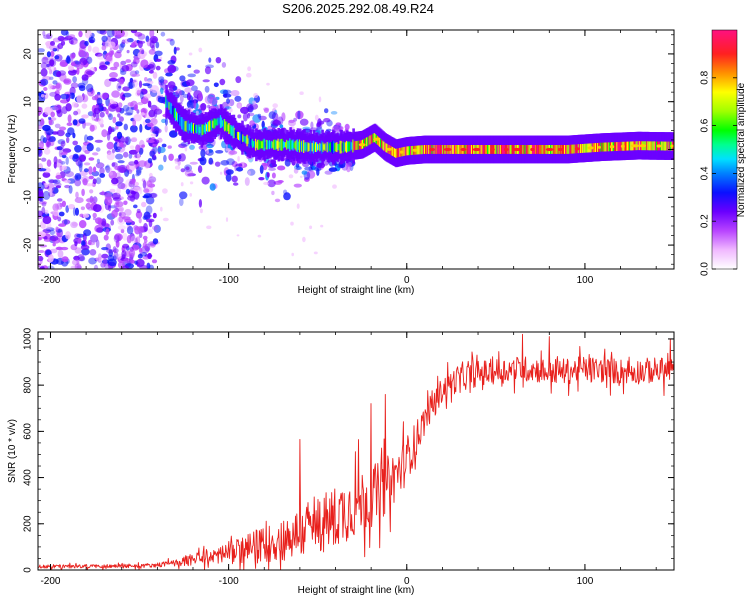  Describe the element at coordinates (50, 280) in the screenshot. I see `x-tick-label: -200` at that location.